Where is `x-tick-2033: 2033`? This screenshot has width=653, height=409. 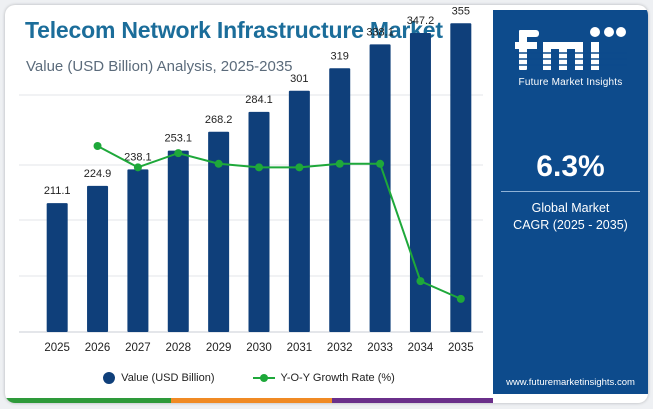 x-tick-2033: 2033 is located at coordinates (380, 348).